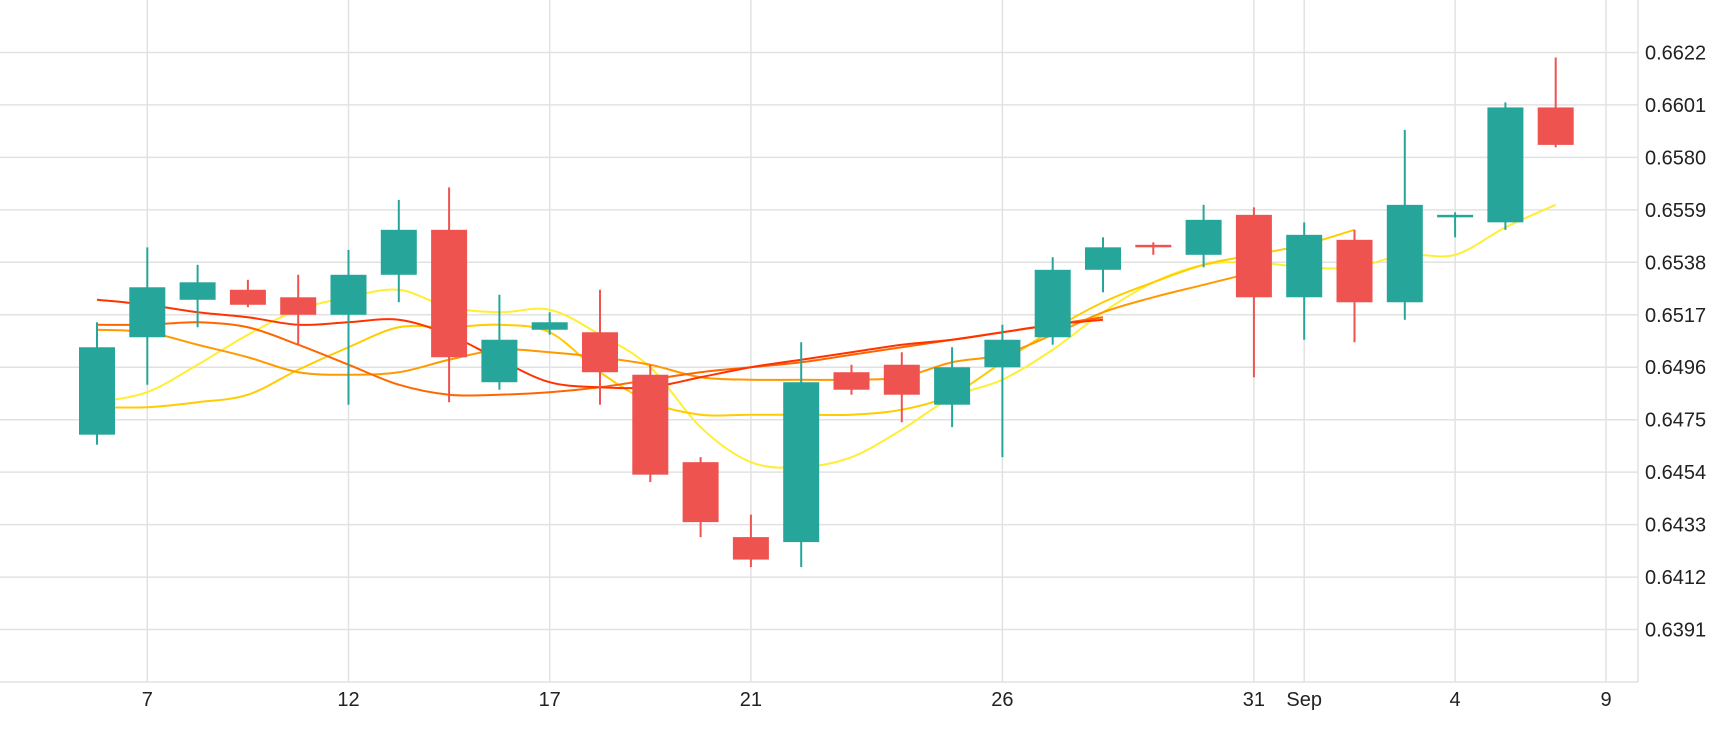 This screenshot has height=730, width=1730. Describe the element at coordinates (1304, 700) in the screenshot. I see `x-tick-label: Sep` at that location.